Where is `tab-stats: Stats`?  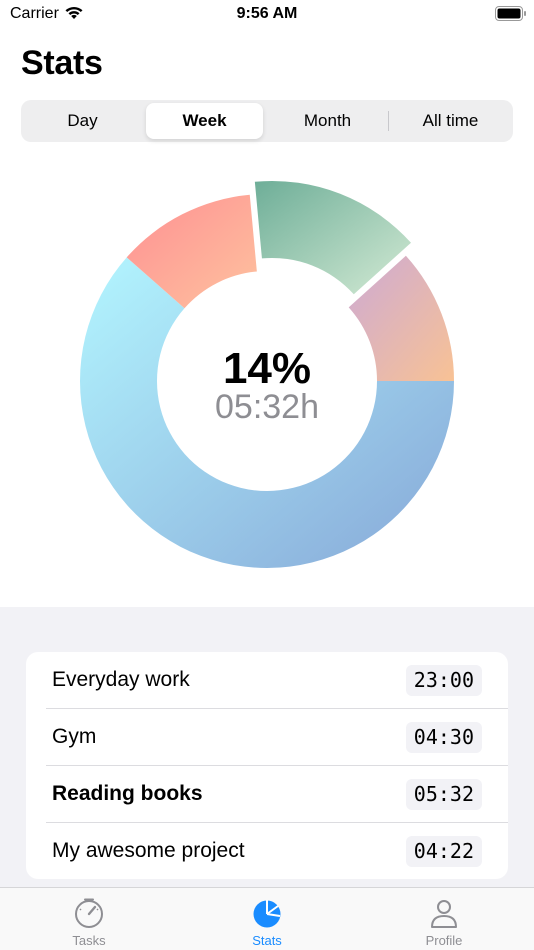 tab-stats: Stats is located at coordinates (267, 919).